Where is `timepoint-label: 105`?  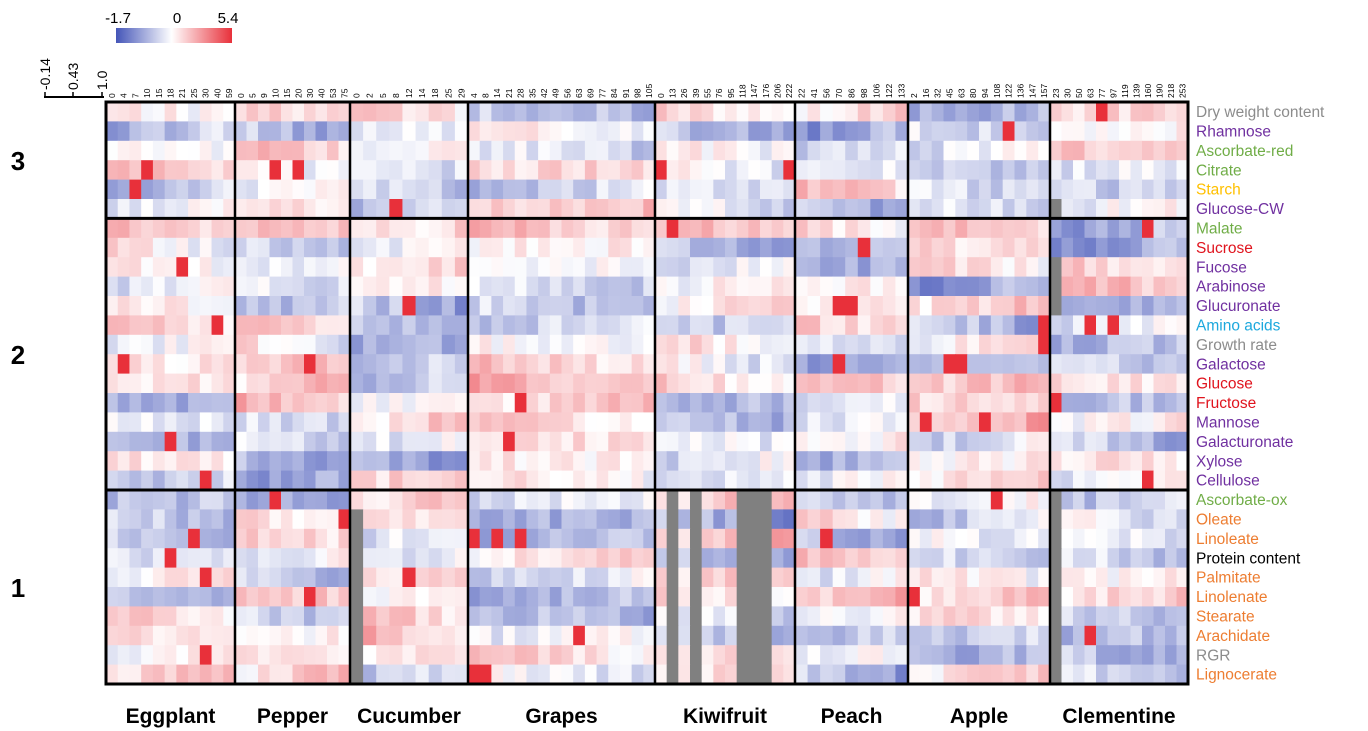 timepoint-label: 105 is located at coordinates (649, 91).